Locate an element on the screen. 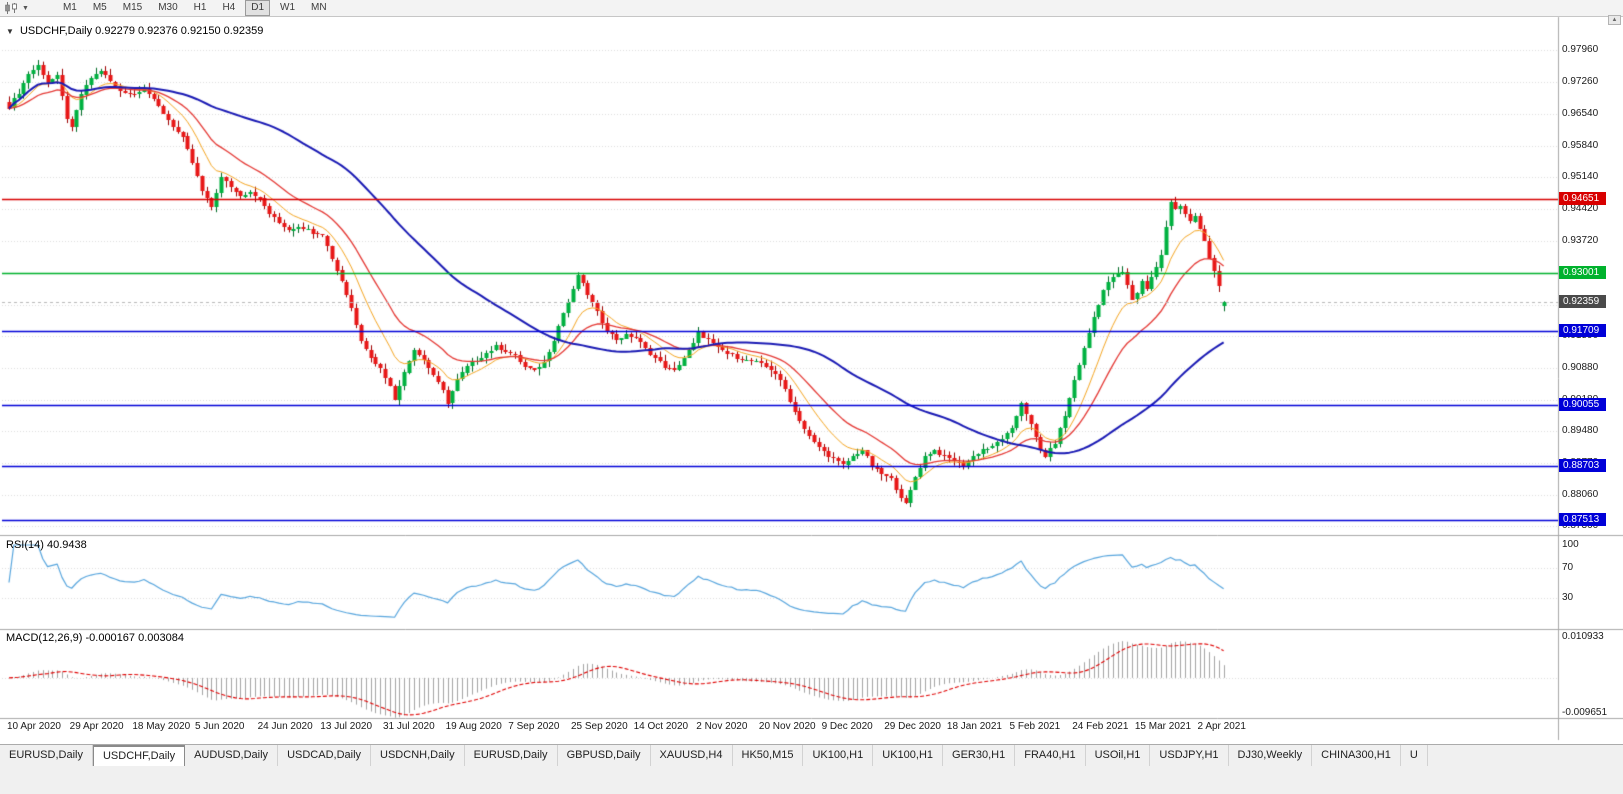 Image resolution: width=1623 pixels, height=794 pixels. support-line-tag: 0.87513 is located at coordinates (1582, 519).